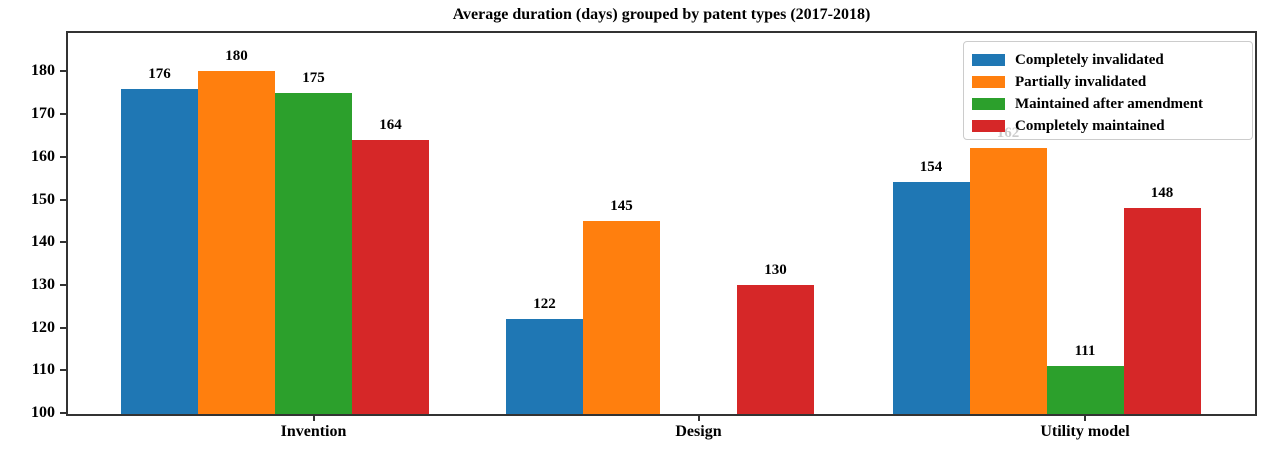 The image size is (1267, 451). Describe the element at coordinates (159, 73) in the screenshot. I see `bar-value-label: 176` at that location.